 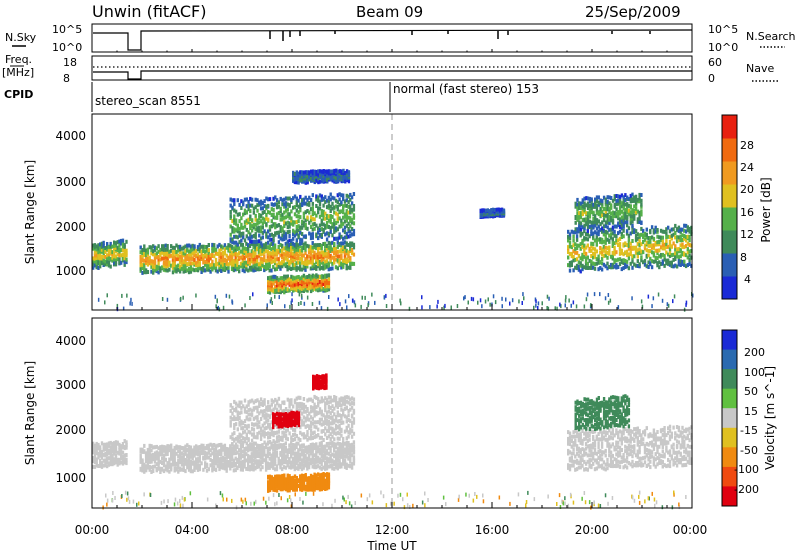 I want to click on cpid-label: CPID, so click(x=18, y=94).